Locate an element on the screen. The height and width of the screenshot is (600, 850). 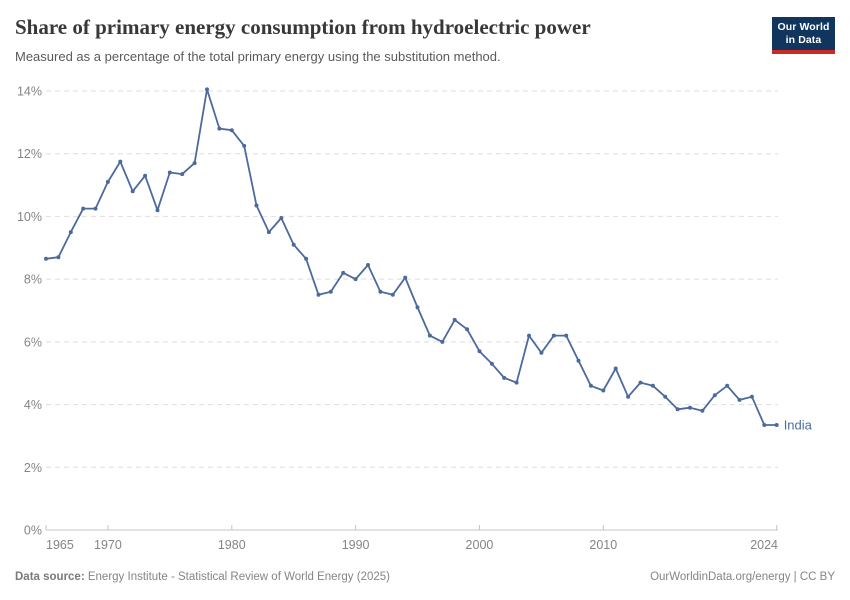
data-source-label: Data source: is located at coordinates (50, 577).